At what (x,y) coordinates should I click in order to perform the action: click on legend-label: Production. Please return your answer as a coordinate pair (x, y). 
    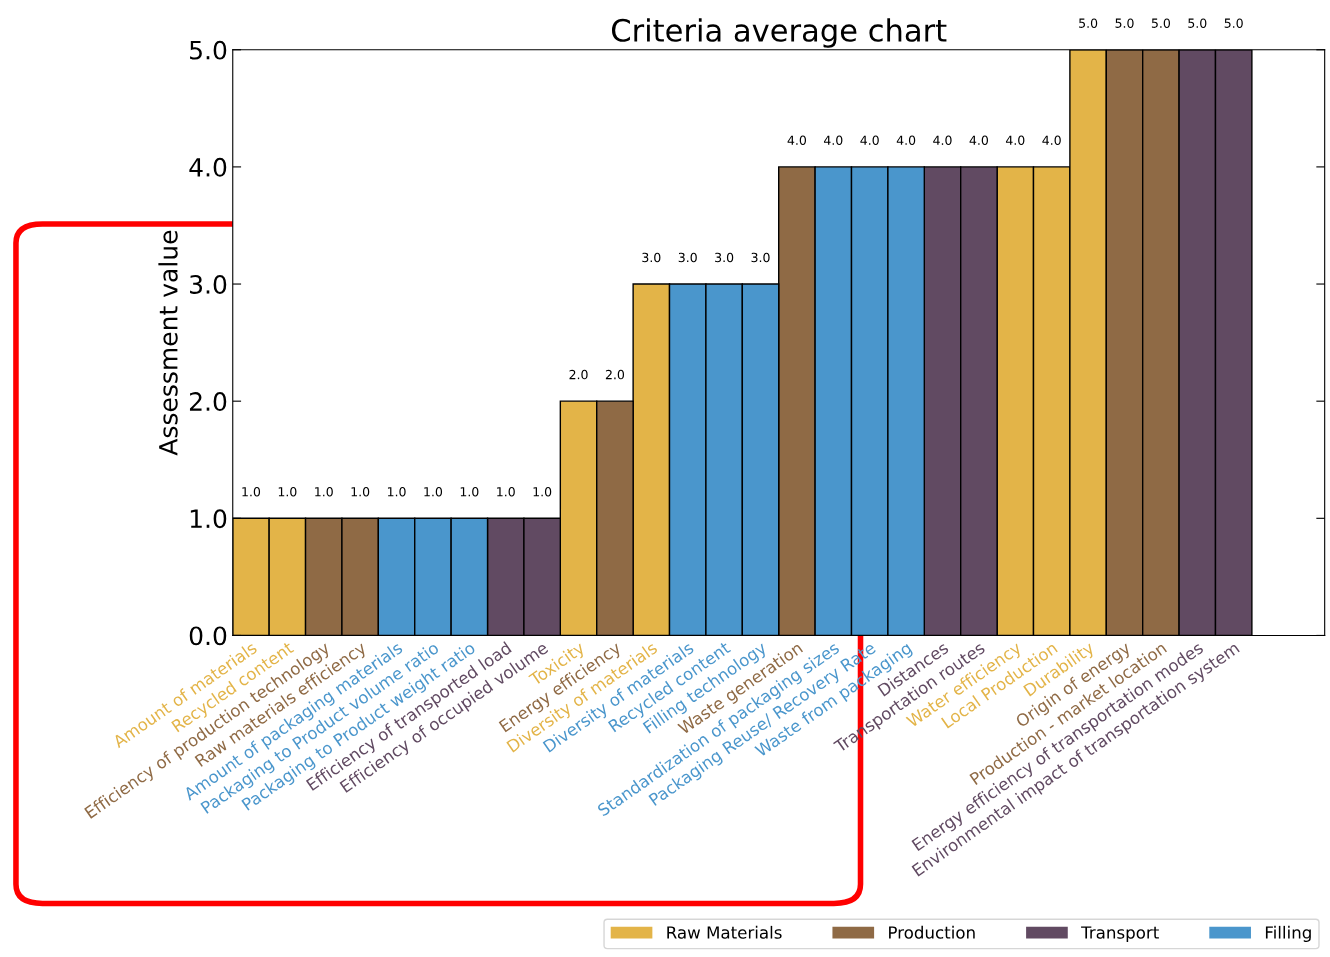
    Looking at the image, I should click on (932, 932).